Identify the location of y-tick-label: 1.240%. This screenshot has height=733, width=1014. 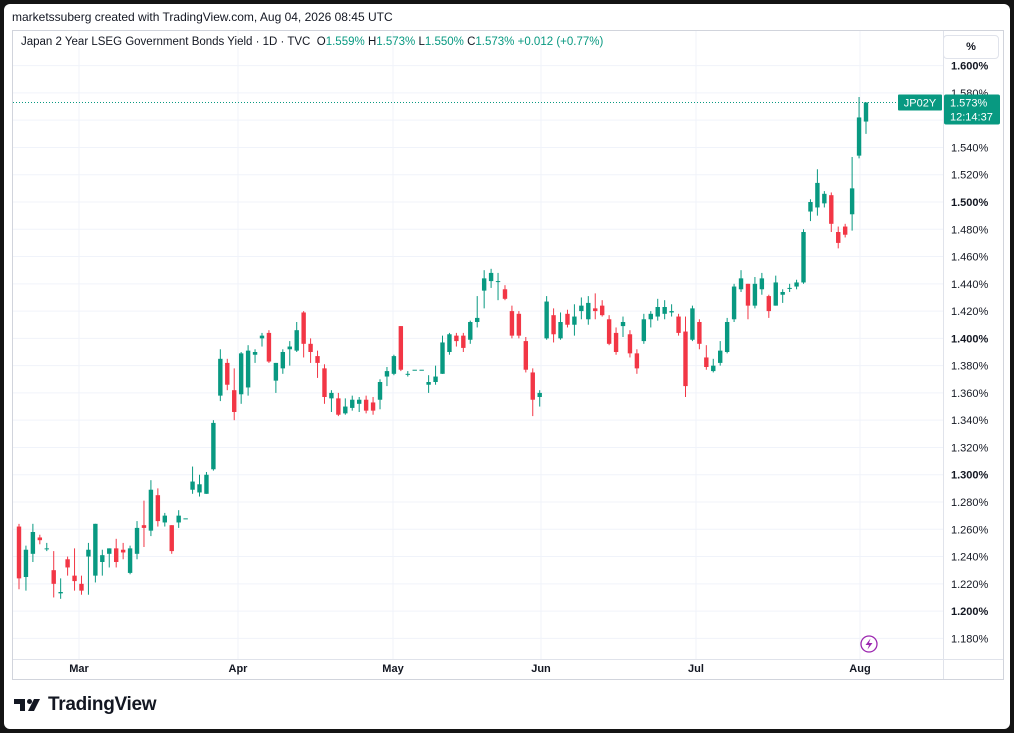
(970, 558).